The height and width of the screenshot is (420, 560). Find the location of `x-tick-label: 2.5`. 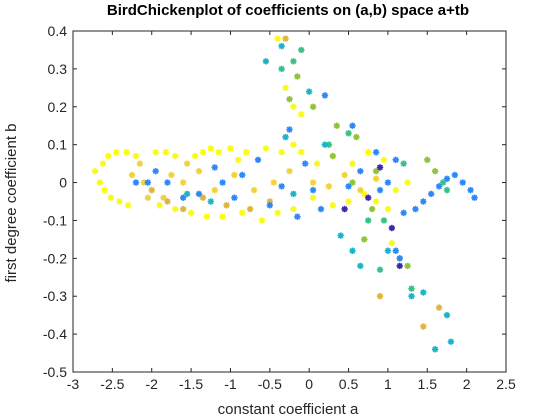

x-tick-label: 2.5 is located at coordinates (506, 384).